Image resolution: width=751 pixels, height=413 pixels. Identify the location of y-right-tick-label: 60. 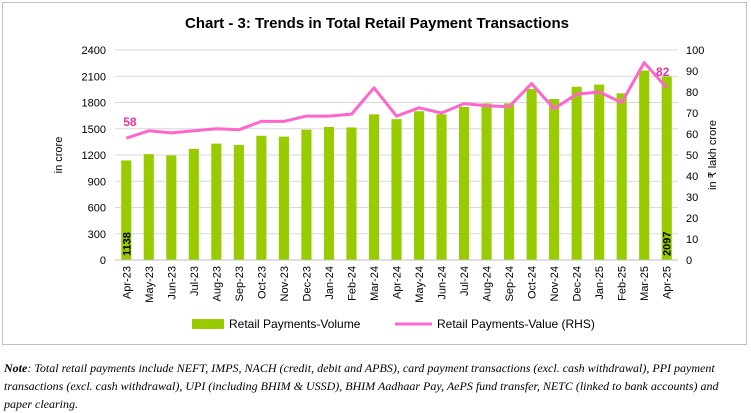
(692, 135).